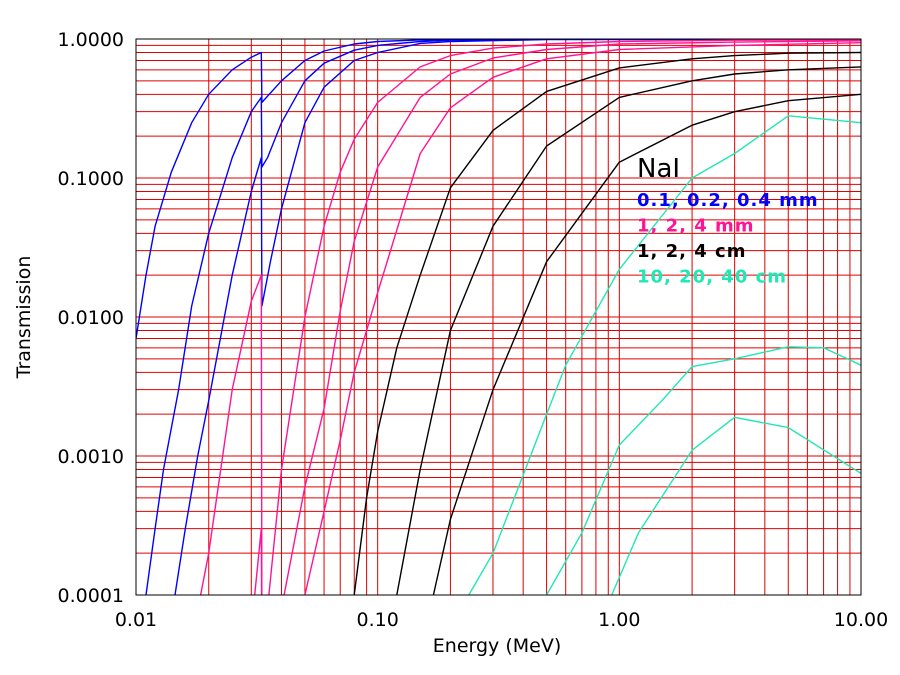  I want to click on y-tick-labels: 0.0001 0.0010 0.0100 0.1000 1.0000, so click(91, 318).